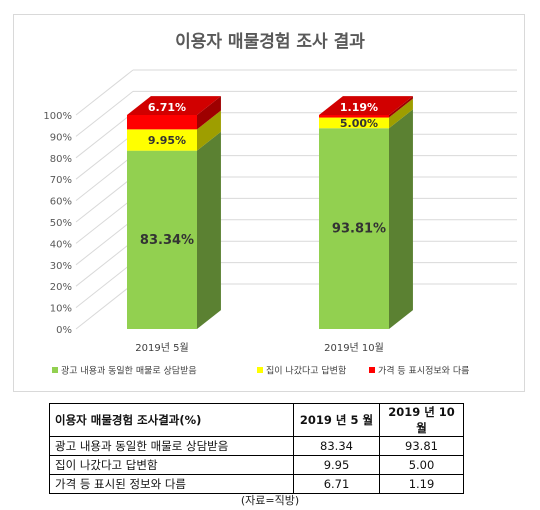  Describe the element at coordinates (336, 484) in the screenshot. I see `table-cell-value: 6.71` at that location.